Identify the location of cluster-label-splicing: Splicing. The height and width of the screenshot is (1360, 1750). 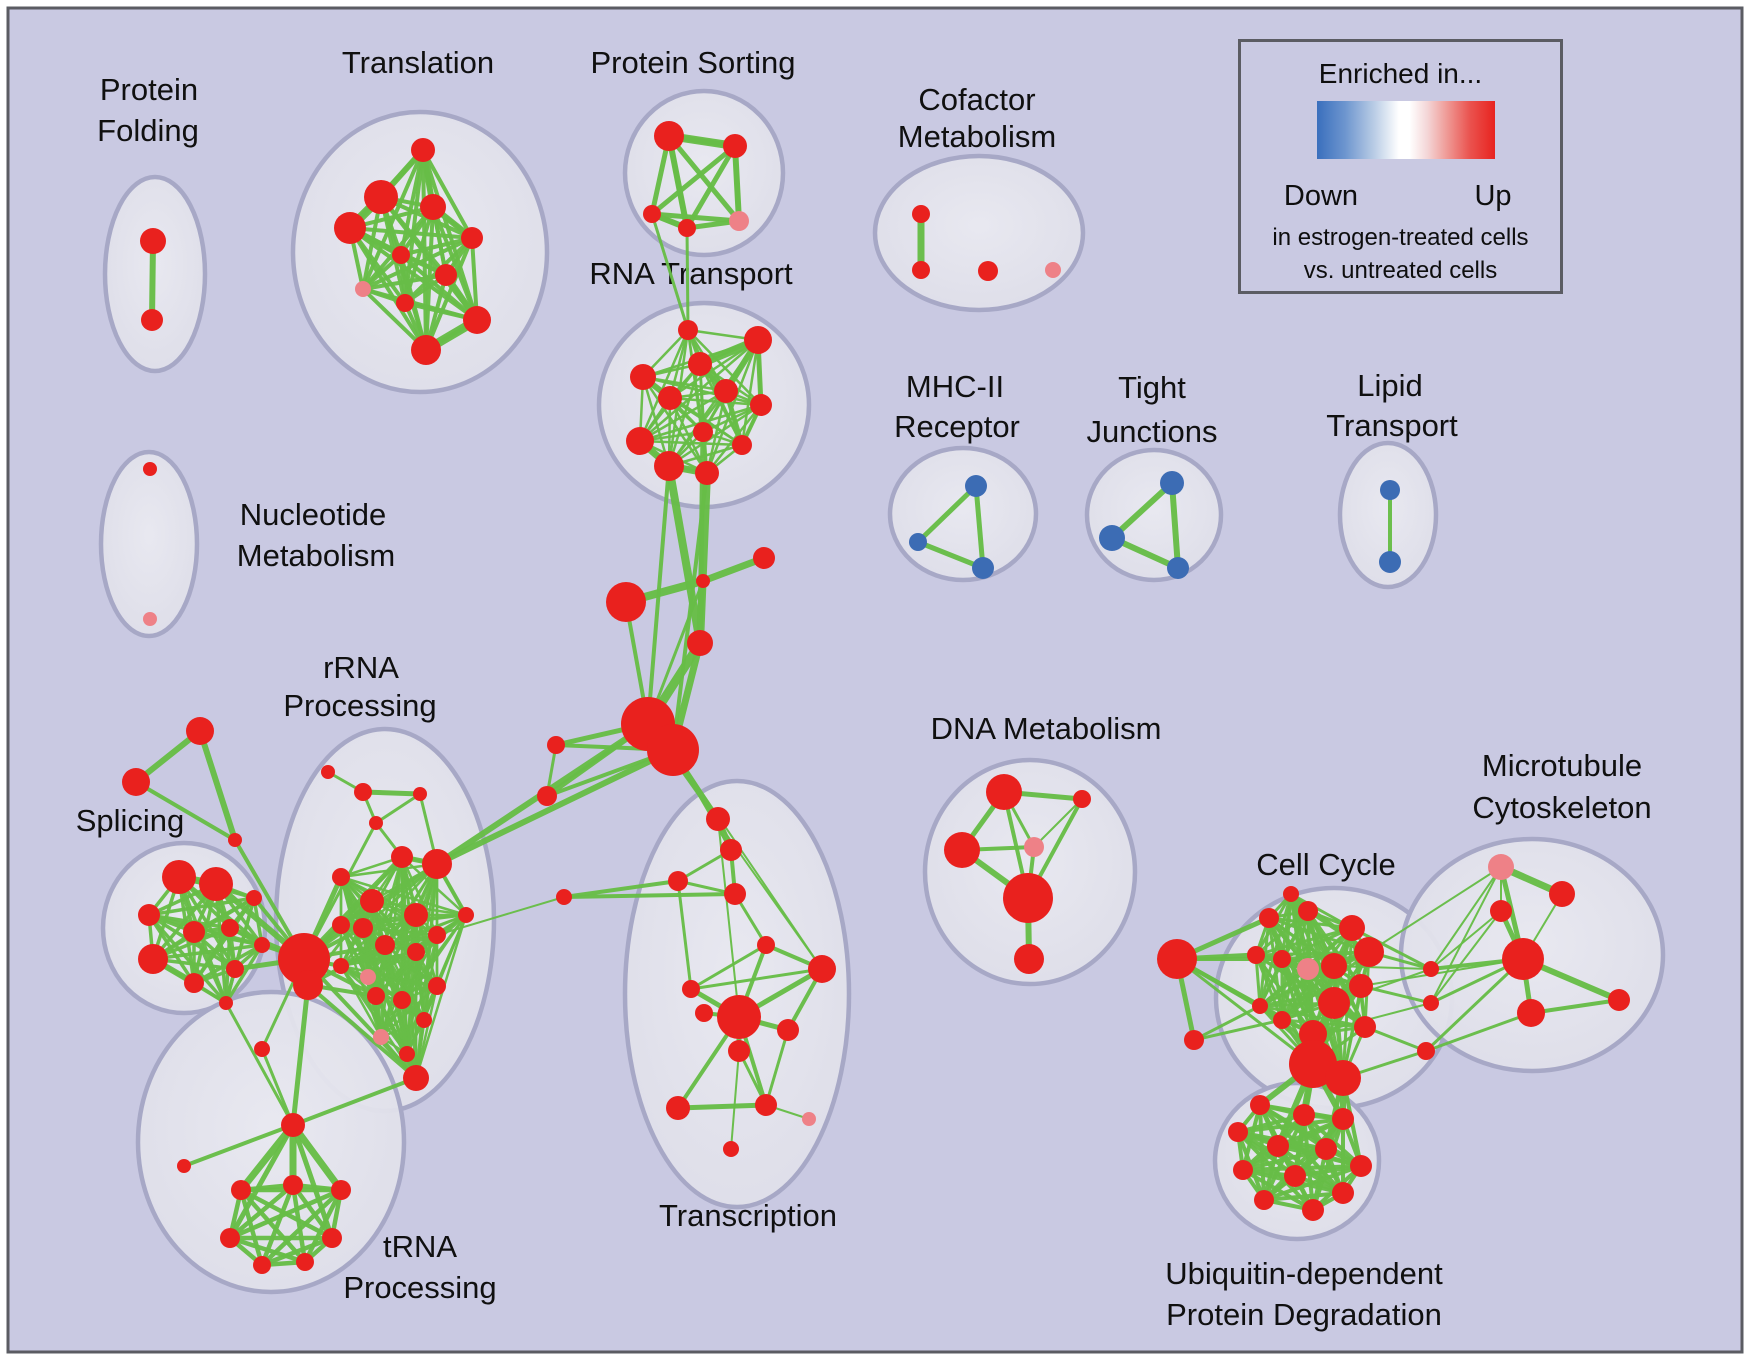
(130, 820).